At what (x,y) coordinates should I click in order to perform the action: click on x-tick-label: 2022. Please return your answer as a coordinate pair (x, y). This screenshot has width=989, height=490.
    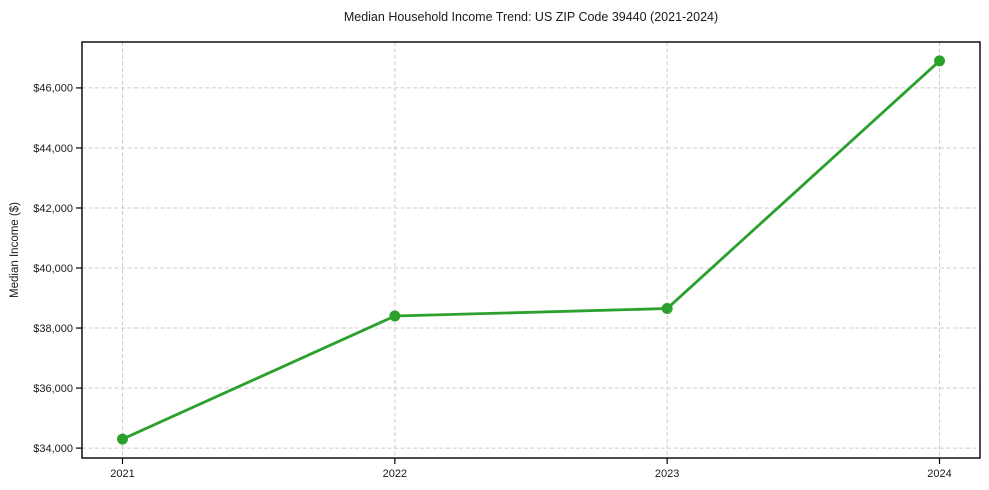
    Looking at the image, I should click on (395, 474).